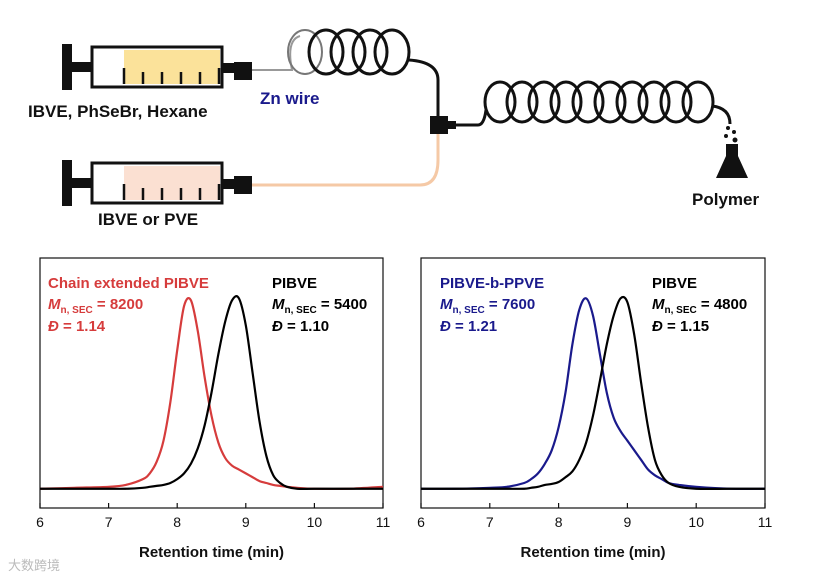 This screenshot has width=823, height=580. I want to click on legend-entry: PIBVE-b-PPVE, so click(492, 283).